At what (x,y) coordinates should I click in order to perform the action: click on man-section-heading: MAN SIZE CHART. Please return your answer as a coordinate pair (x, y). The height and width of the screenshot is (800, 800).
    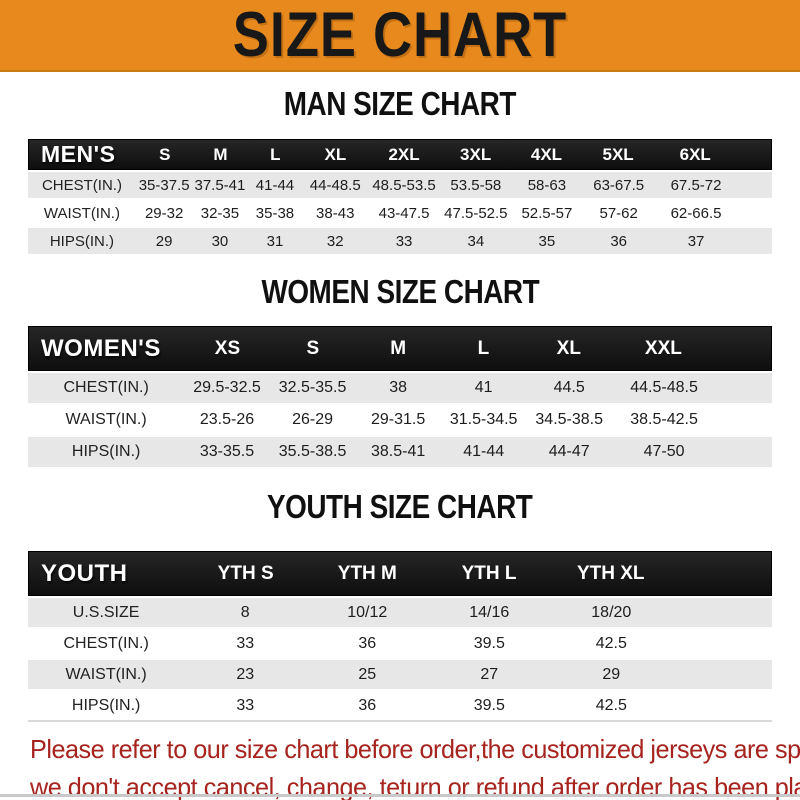
    Looking at the image, I should click on (400, 104).